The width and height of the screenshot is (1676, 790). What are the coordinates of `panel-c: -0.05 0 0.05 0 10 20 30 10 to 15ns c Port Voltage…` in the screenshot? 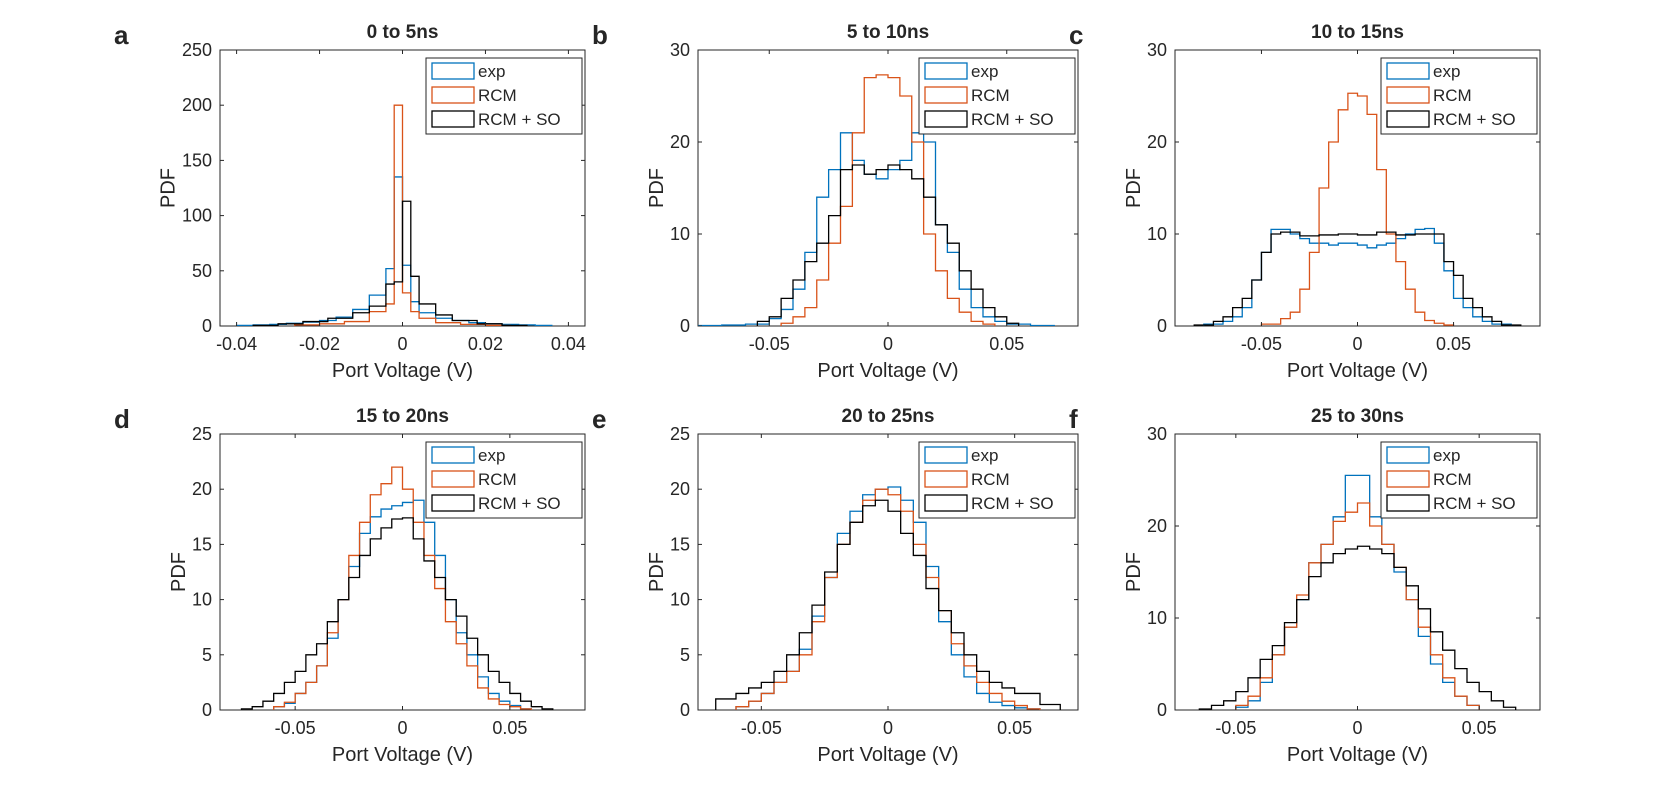 It's located at (1305, 201).